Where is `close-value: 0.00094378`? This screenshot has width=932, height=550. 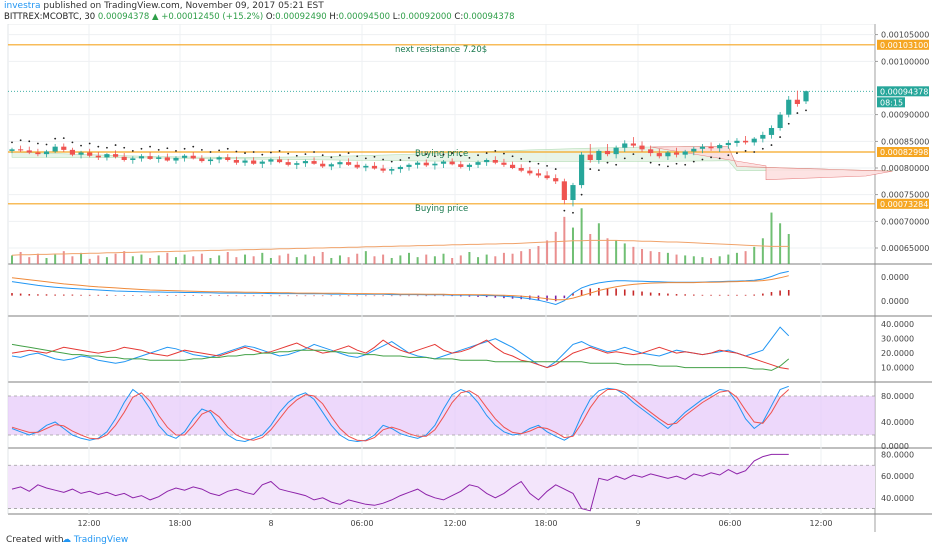
close-value: 0.00094378 is located at coordinates (489, 17).